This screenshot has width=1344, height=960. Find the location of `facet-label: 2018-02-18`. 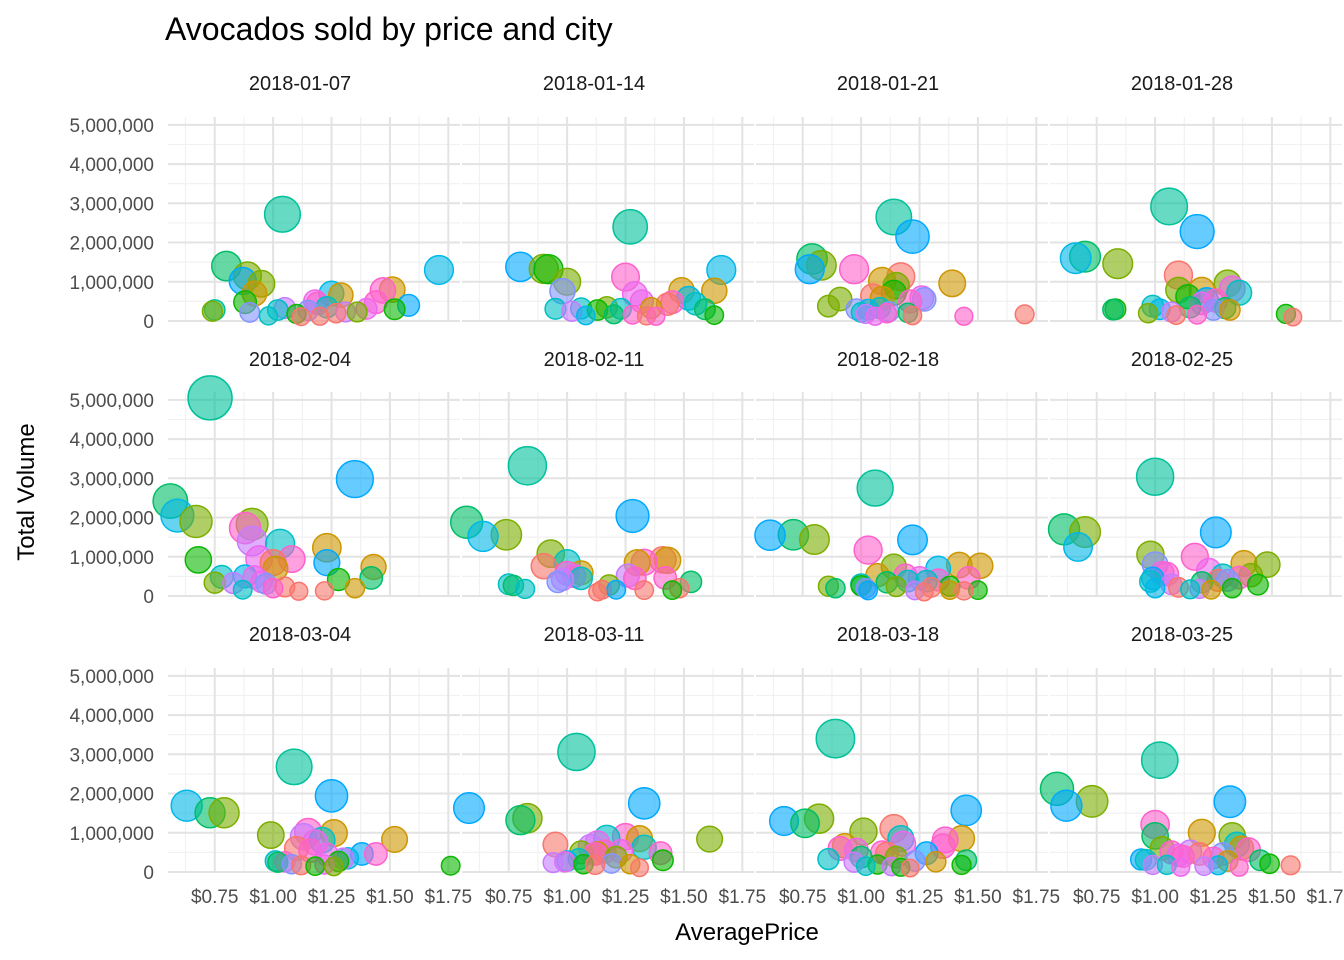

facet-label: 2018-02-18 is located at coordinates (888, 360).